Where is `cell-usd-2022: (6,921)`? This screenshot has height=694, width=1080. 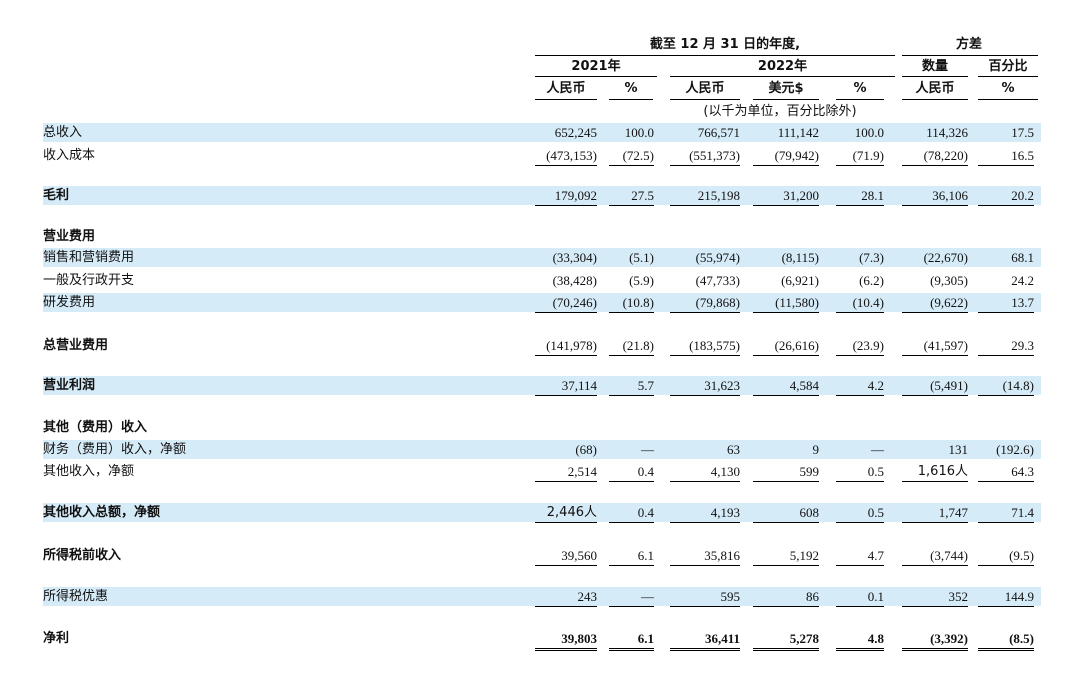 cell-usd-2022: (6,921) is located at coordinates (800, 280).